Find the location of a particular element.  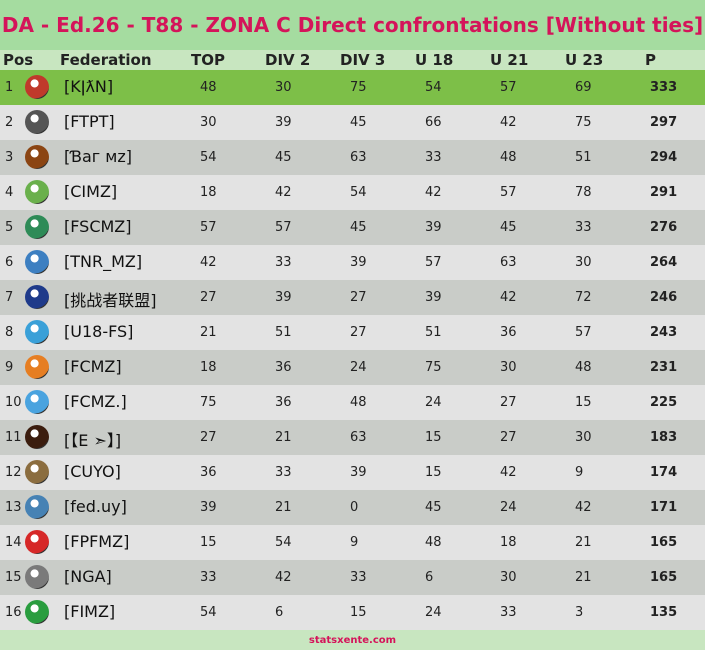

top-cell: 54 is located at coordinates (208, 157).